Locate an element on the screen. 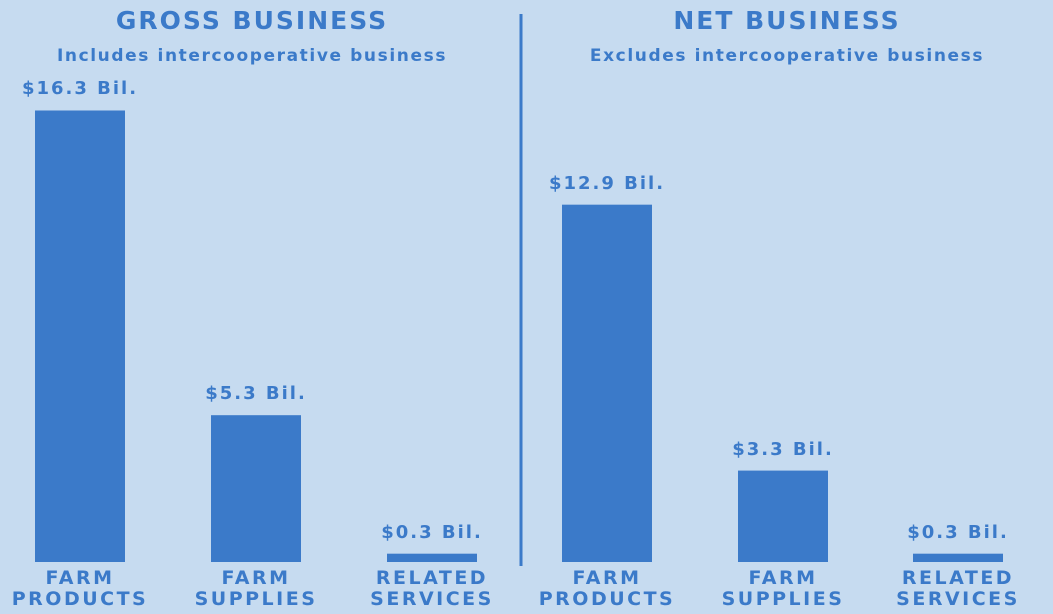 The width and height of the screenshot is (1053, 614). value-label: $5.3 Bil. is located at coordinates (256, 394).